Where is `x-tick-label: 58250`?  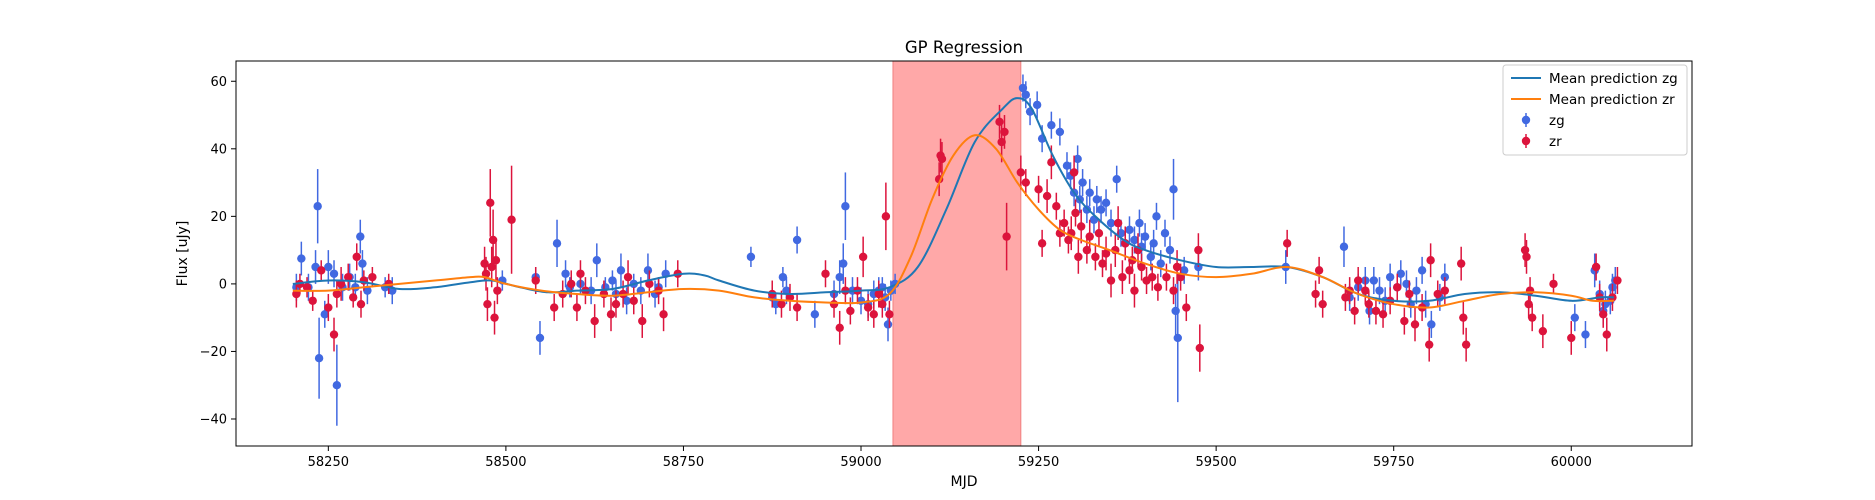
x-tick-label: 58250 is located at coordinates (328, 462).